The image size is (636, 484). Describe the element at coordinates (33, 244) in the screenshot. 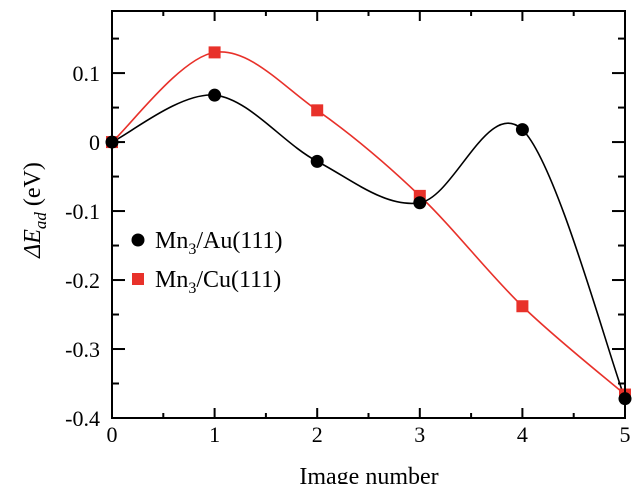

I see `y-axis-title-symbol: ΔE` at that location.